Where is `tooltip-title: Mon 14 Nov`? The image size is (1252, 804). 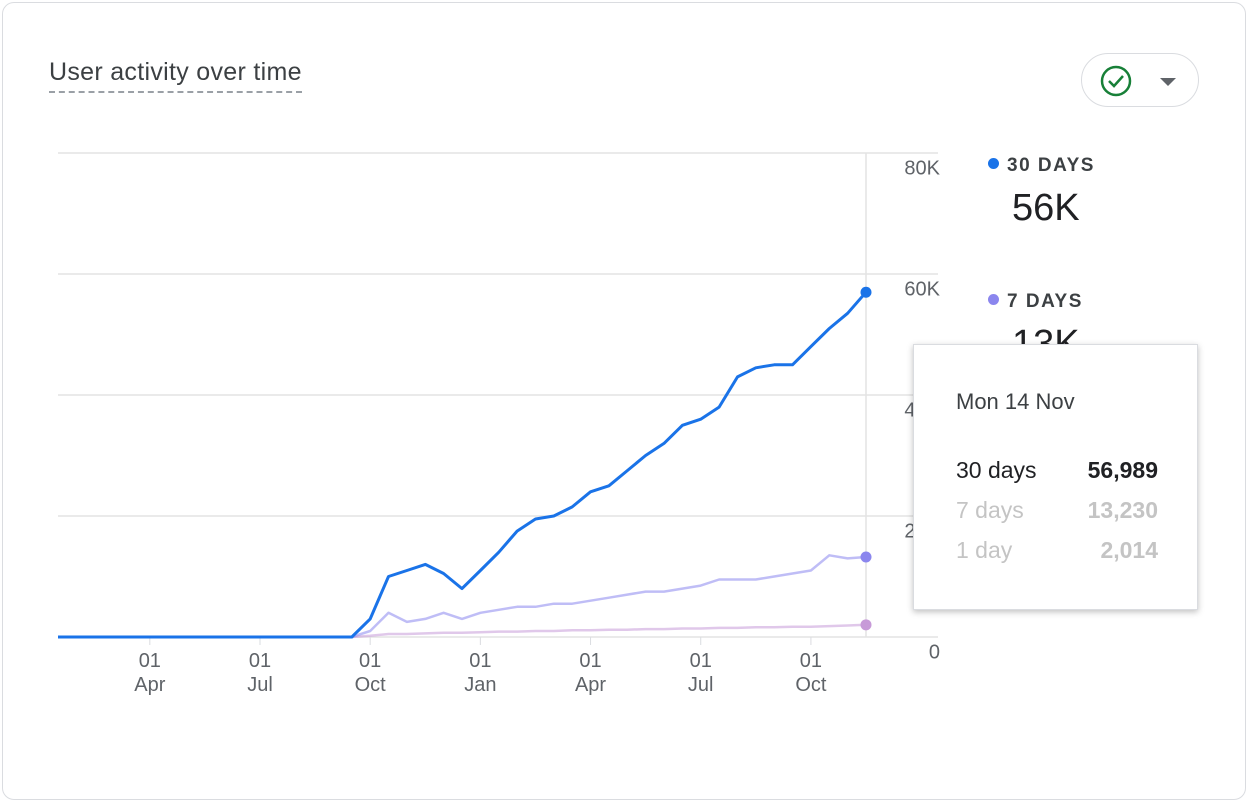 tooltip-title: Mon 14 Nov is located at coordinates (1015, 401).